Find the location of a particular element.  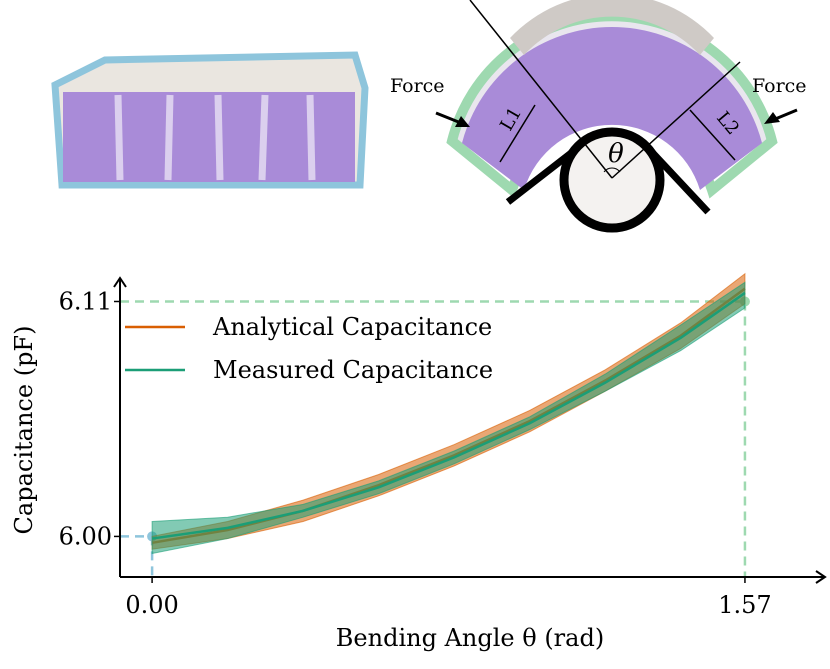

x-tick-label: 0.00 is located at coordinates (151, 605).